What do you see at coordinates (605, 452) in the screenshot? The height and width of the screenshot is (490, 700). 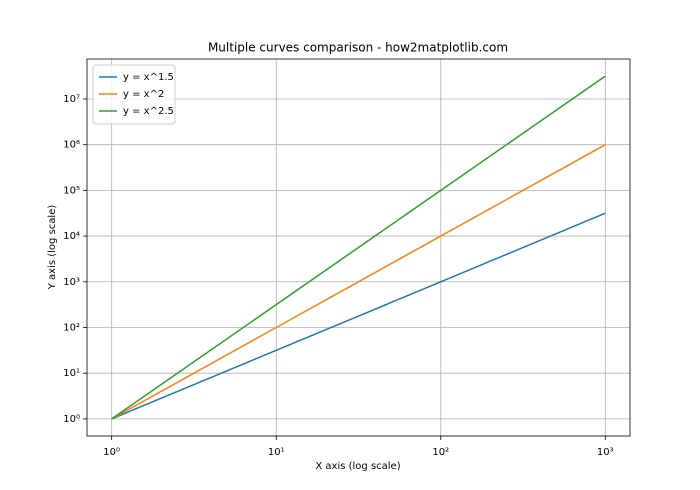 I see `x-tick-label: 10³` at bounding box center [605, 452].